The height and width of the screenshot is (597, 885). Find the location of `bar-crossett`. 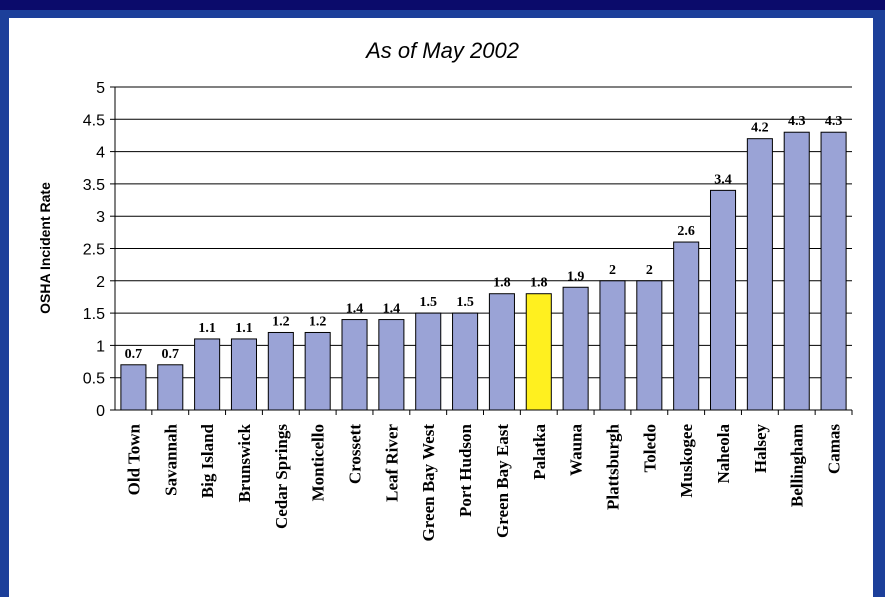

bar-crossett is located at coordinates (354, 365).